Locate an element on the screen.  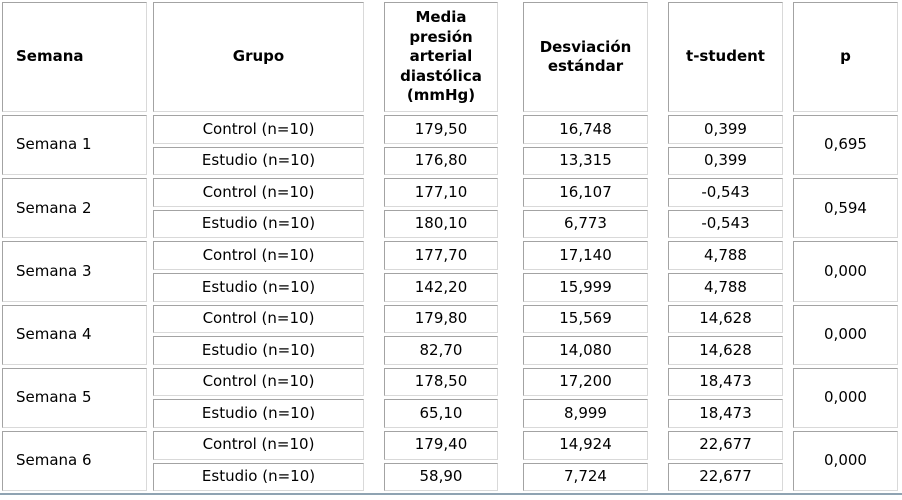
cell-media: 179,50 is located at coordinates (441, 129).